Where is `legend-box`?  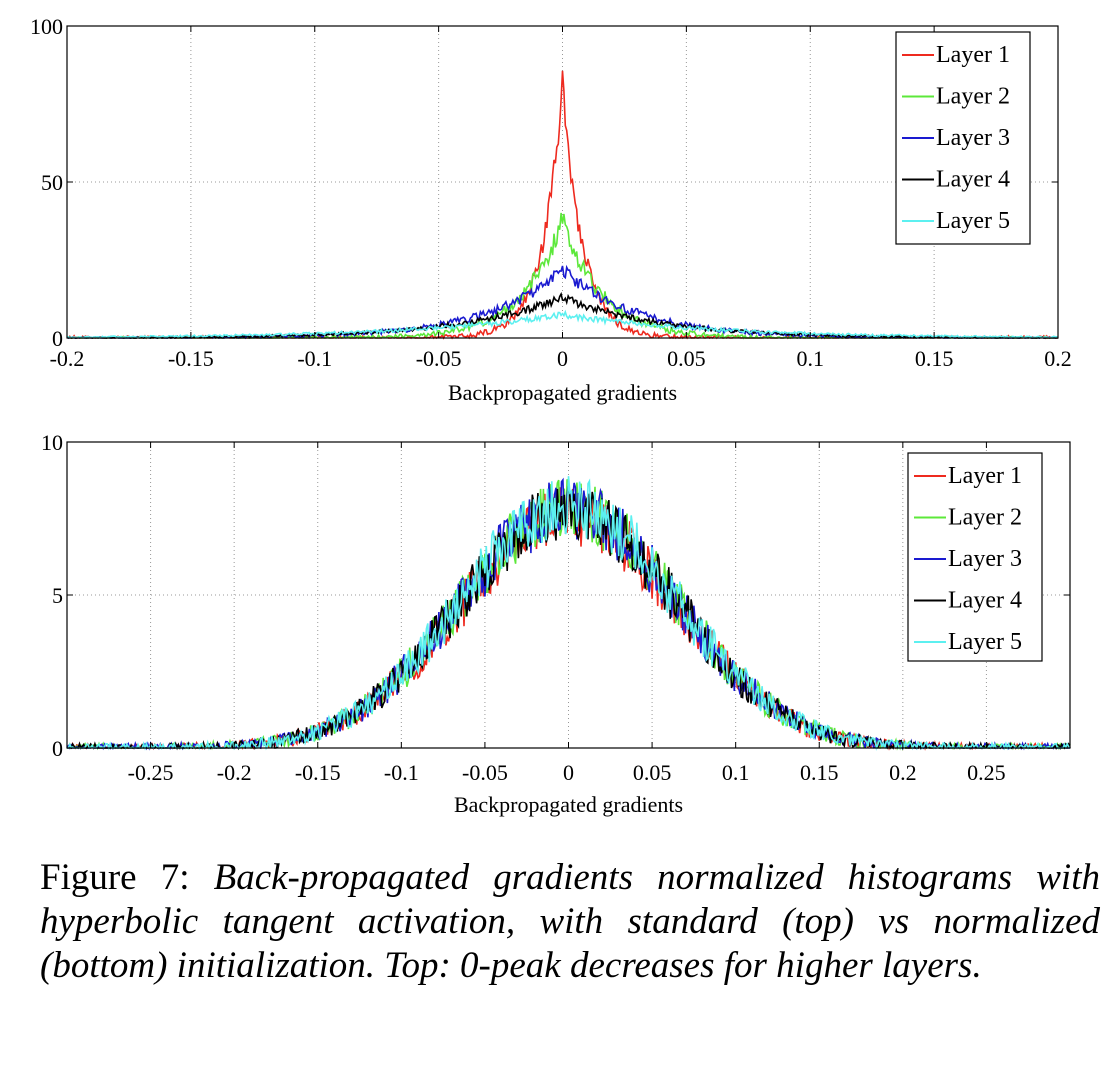
legend-box is located at coordinates (975, 557).